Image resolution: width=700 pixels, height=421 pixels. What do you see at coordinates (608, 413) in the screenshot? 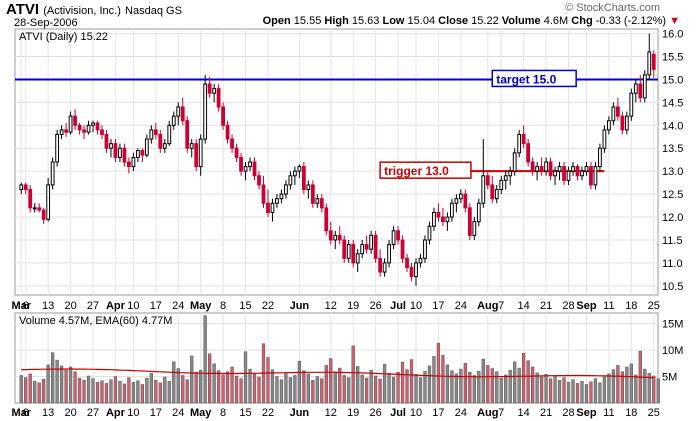
I see `volume-x-tick-label: 11` at bounding box center [608, 413].